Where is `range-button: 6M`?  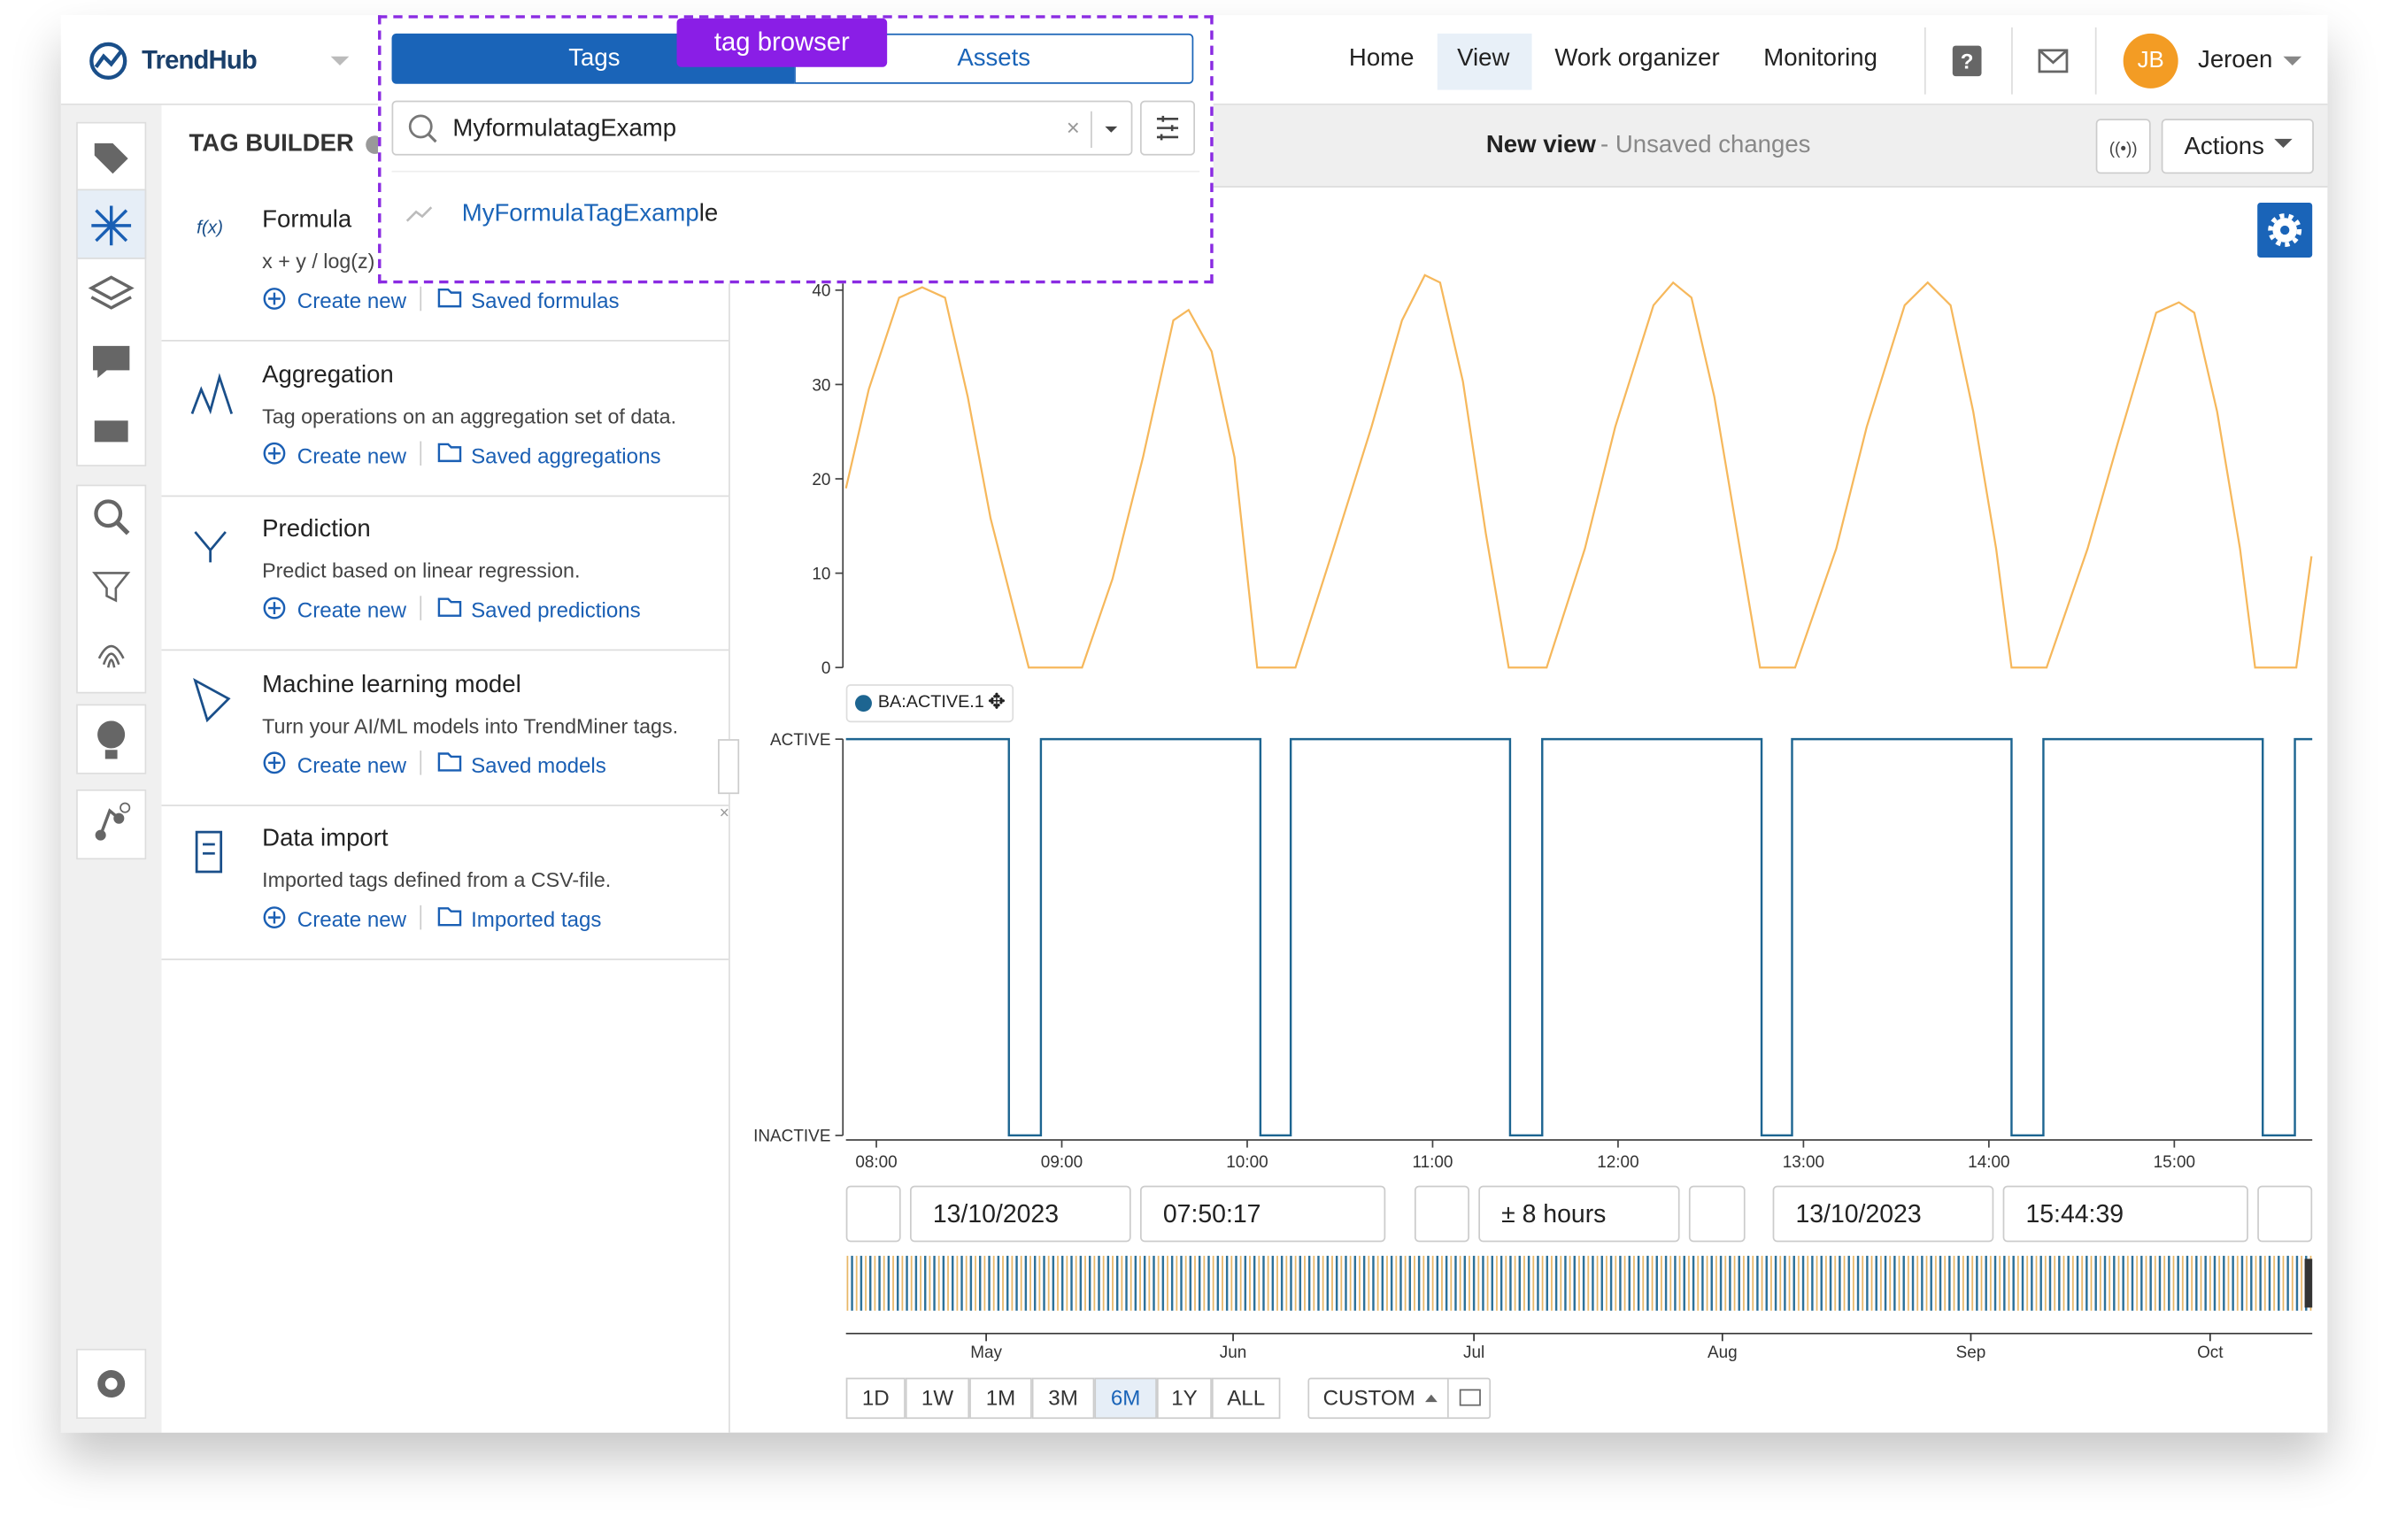
range-button: 6M is located at coordinates (1125, 1399).